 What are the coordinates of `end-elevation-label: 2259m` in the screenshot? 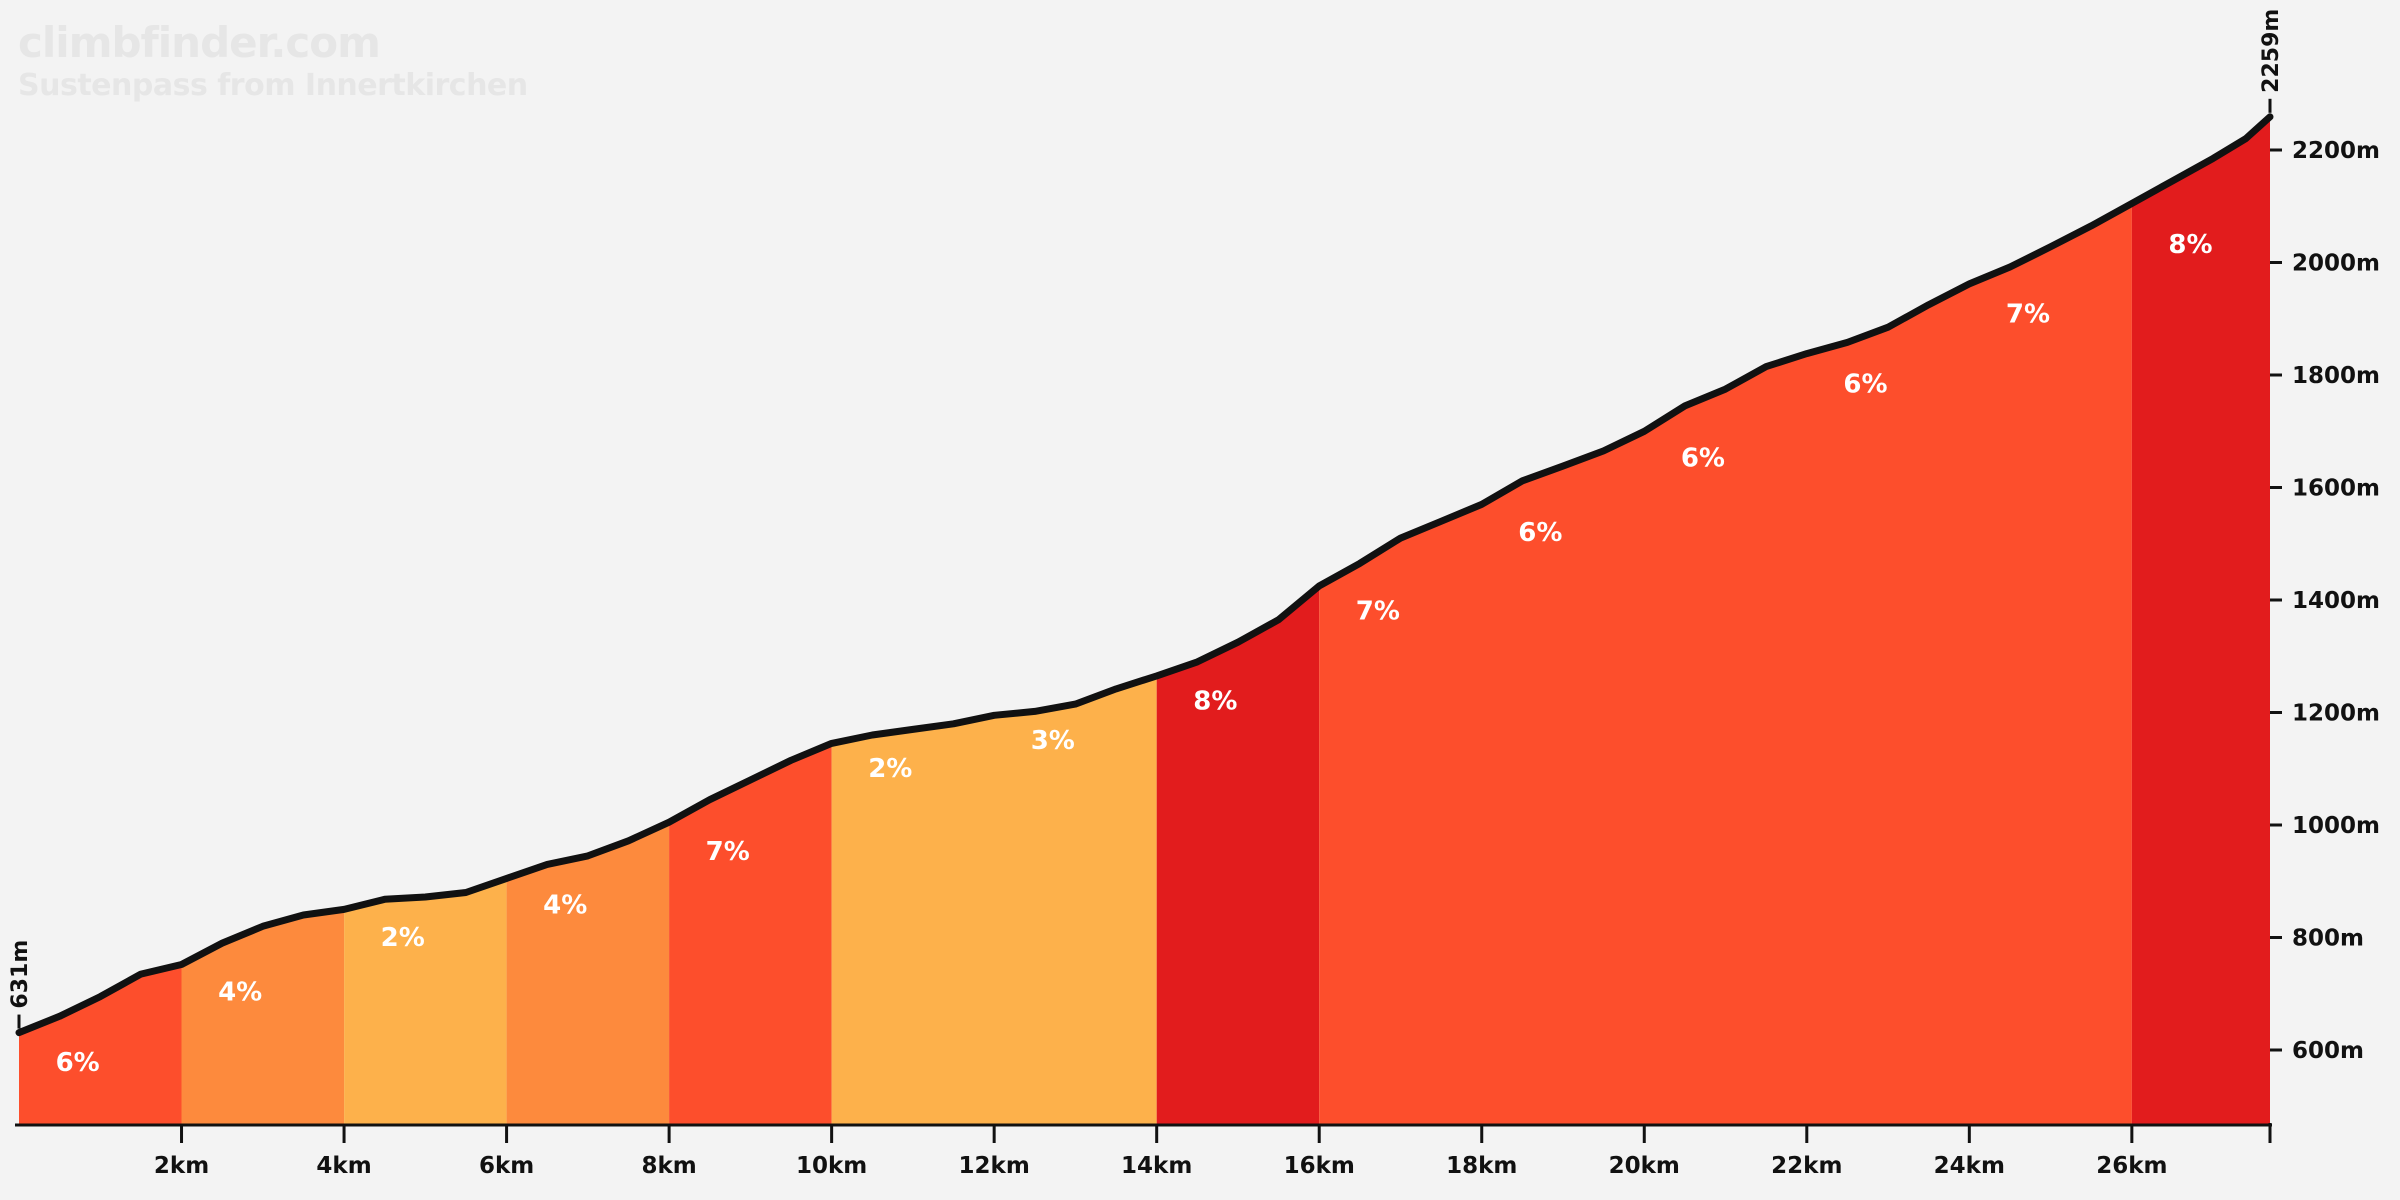 It's located at (2271, 51).